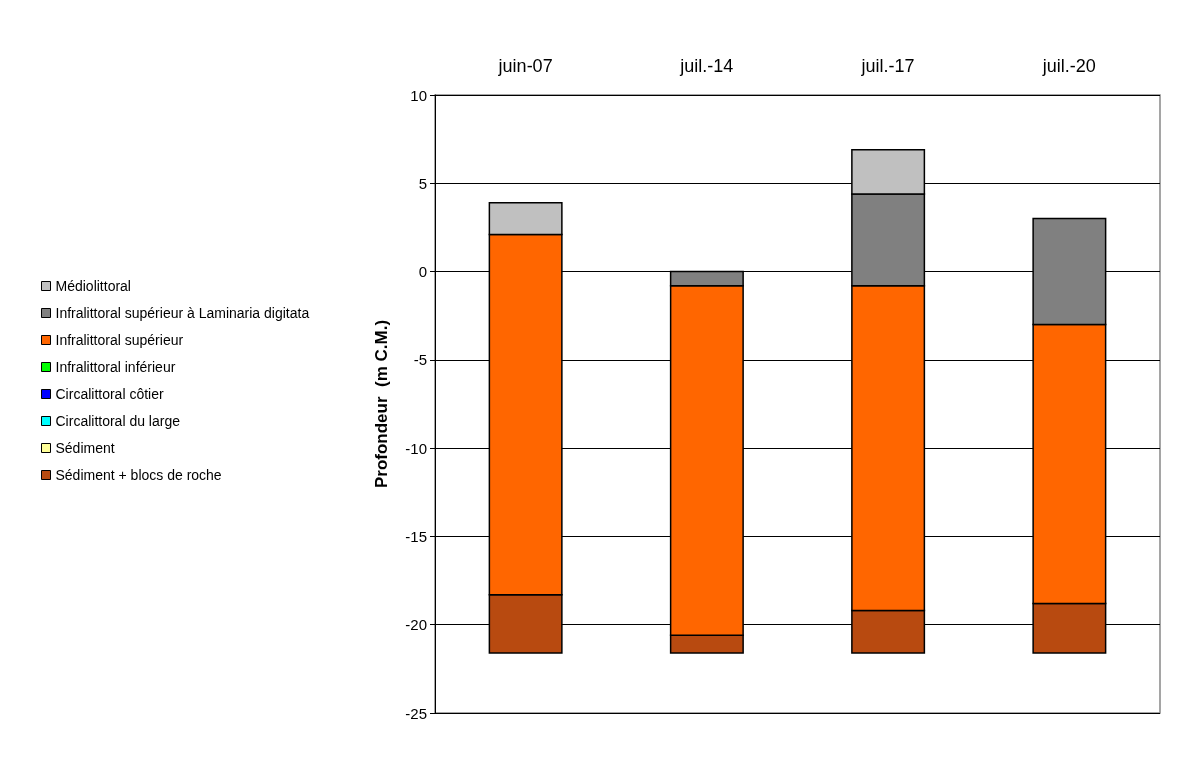 The height and width of the screenshot is (761, 1190). I want to click on legend-label: Médiolittoral, so click(93, 286).